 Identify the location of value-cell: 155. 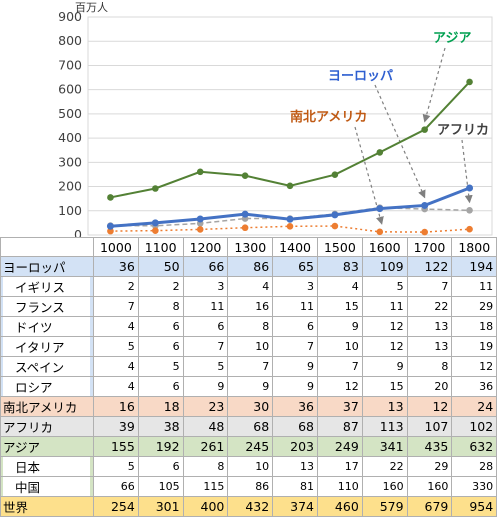
(116, 447).